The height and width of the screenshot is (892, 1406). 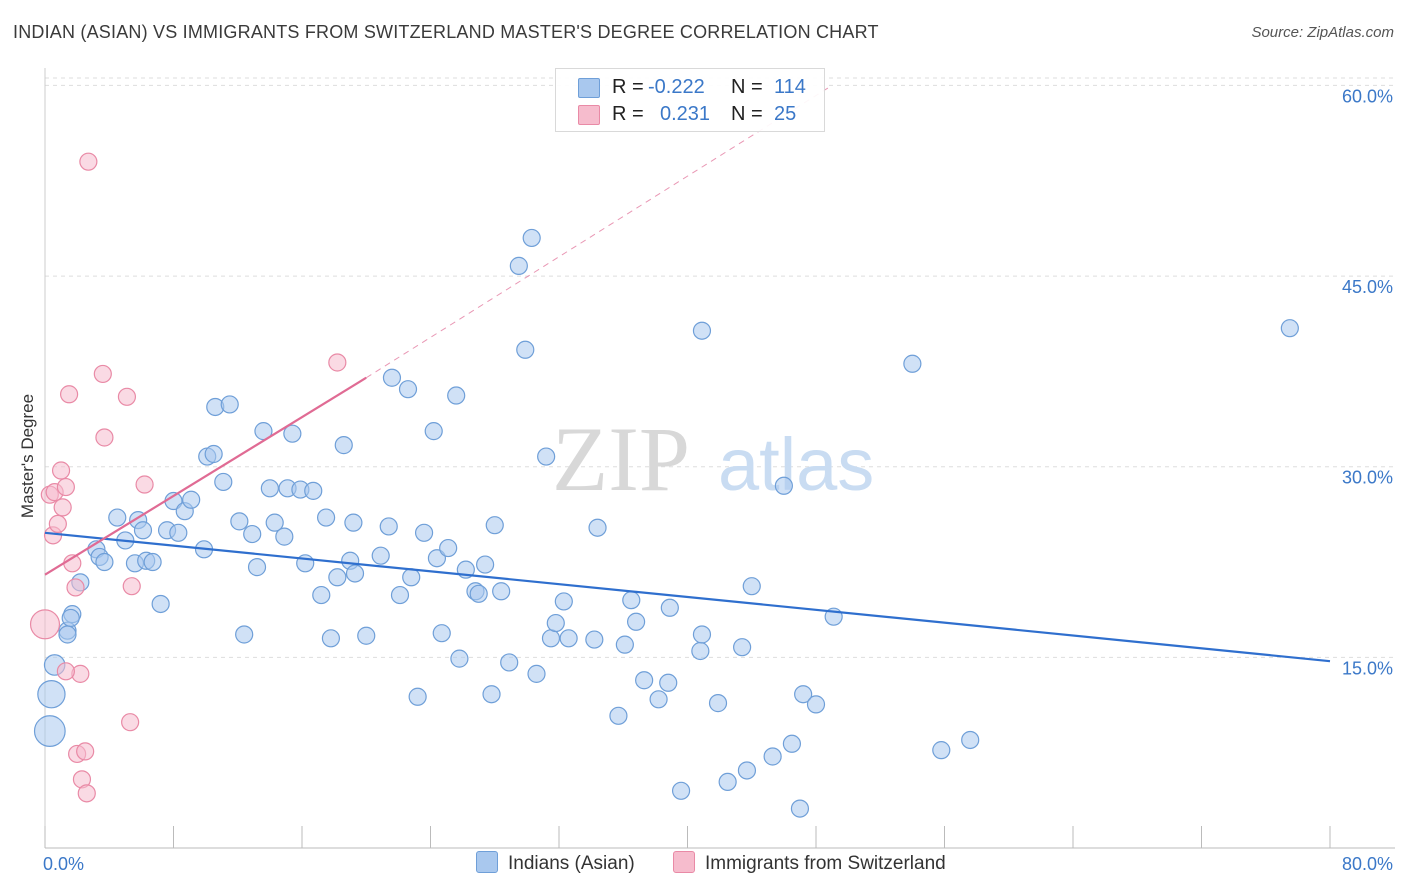 What do you see at coordinates (27, 456) in the screenshot?
I see `y-axis-label: Master's Degree` at bounding box center [27, 456].